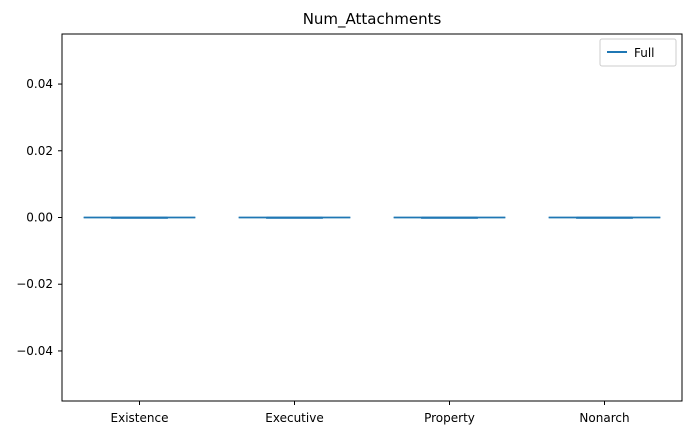 The image size is (691, 439). What do you see at coordinates (372, 217) in the screenshot?
I see `box-series` at bounding box center [372, 217].